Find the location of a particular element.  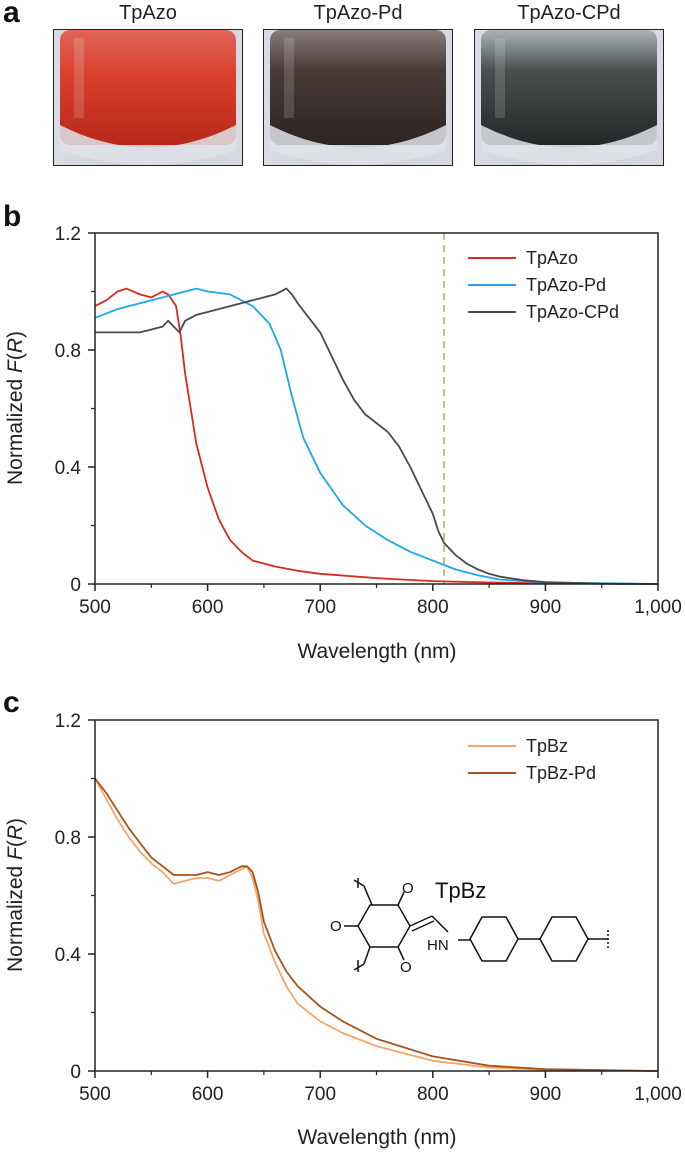

photo-tpazo-cpd is located at coordinates (569, 97).